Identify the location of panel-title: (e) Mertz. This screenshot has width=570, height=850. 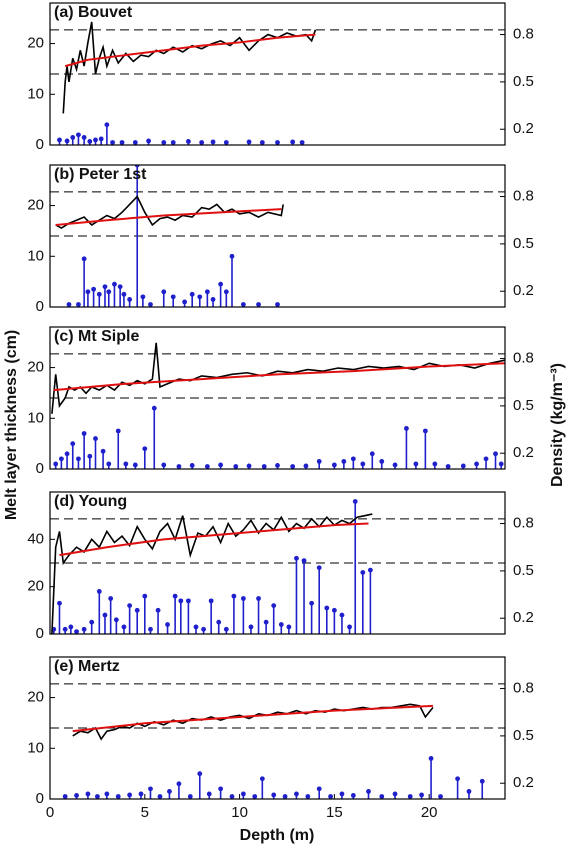
(87, 666).